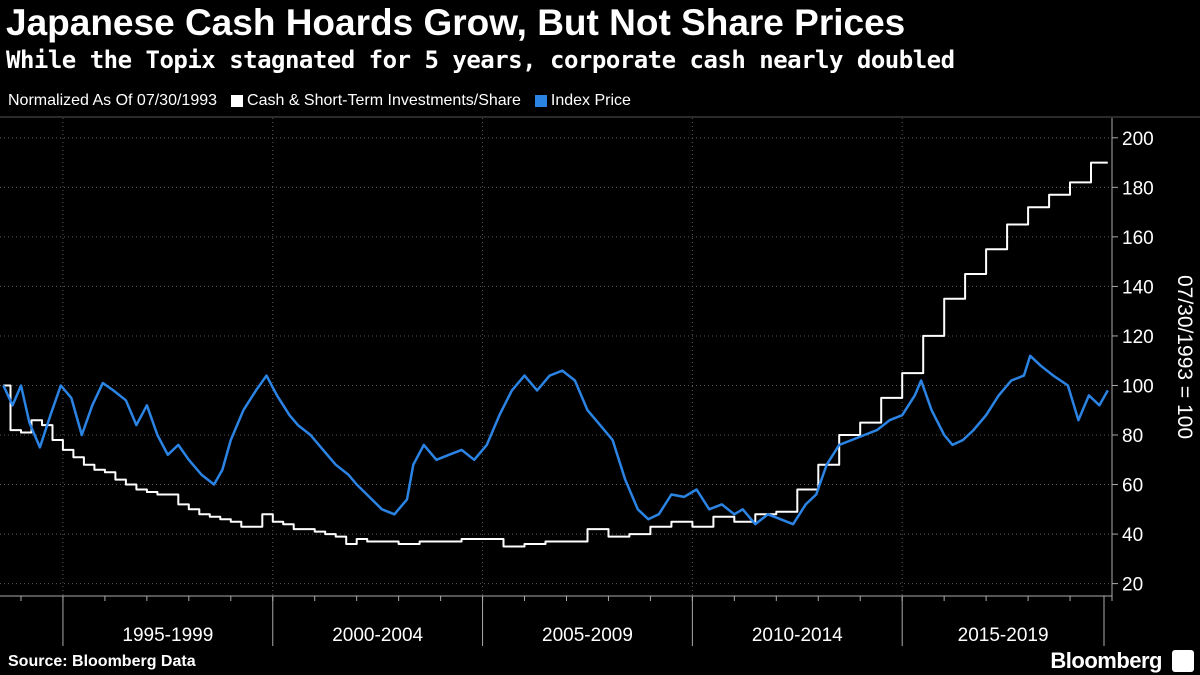 This screenshot has height=675, width=1200. Describe the element at coordinates (1132, 585) in the screenshot. I see `y-tick-label: 20` at that location.